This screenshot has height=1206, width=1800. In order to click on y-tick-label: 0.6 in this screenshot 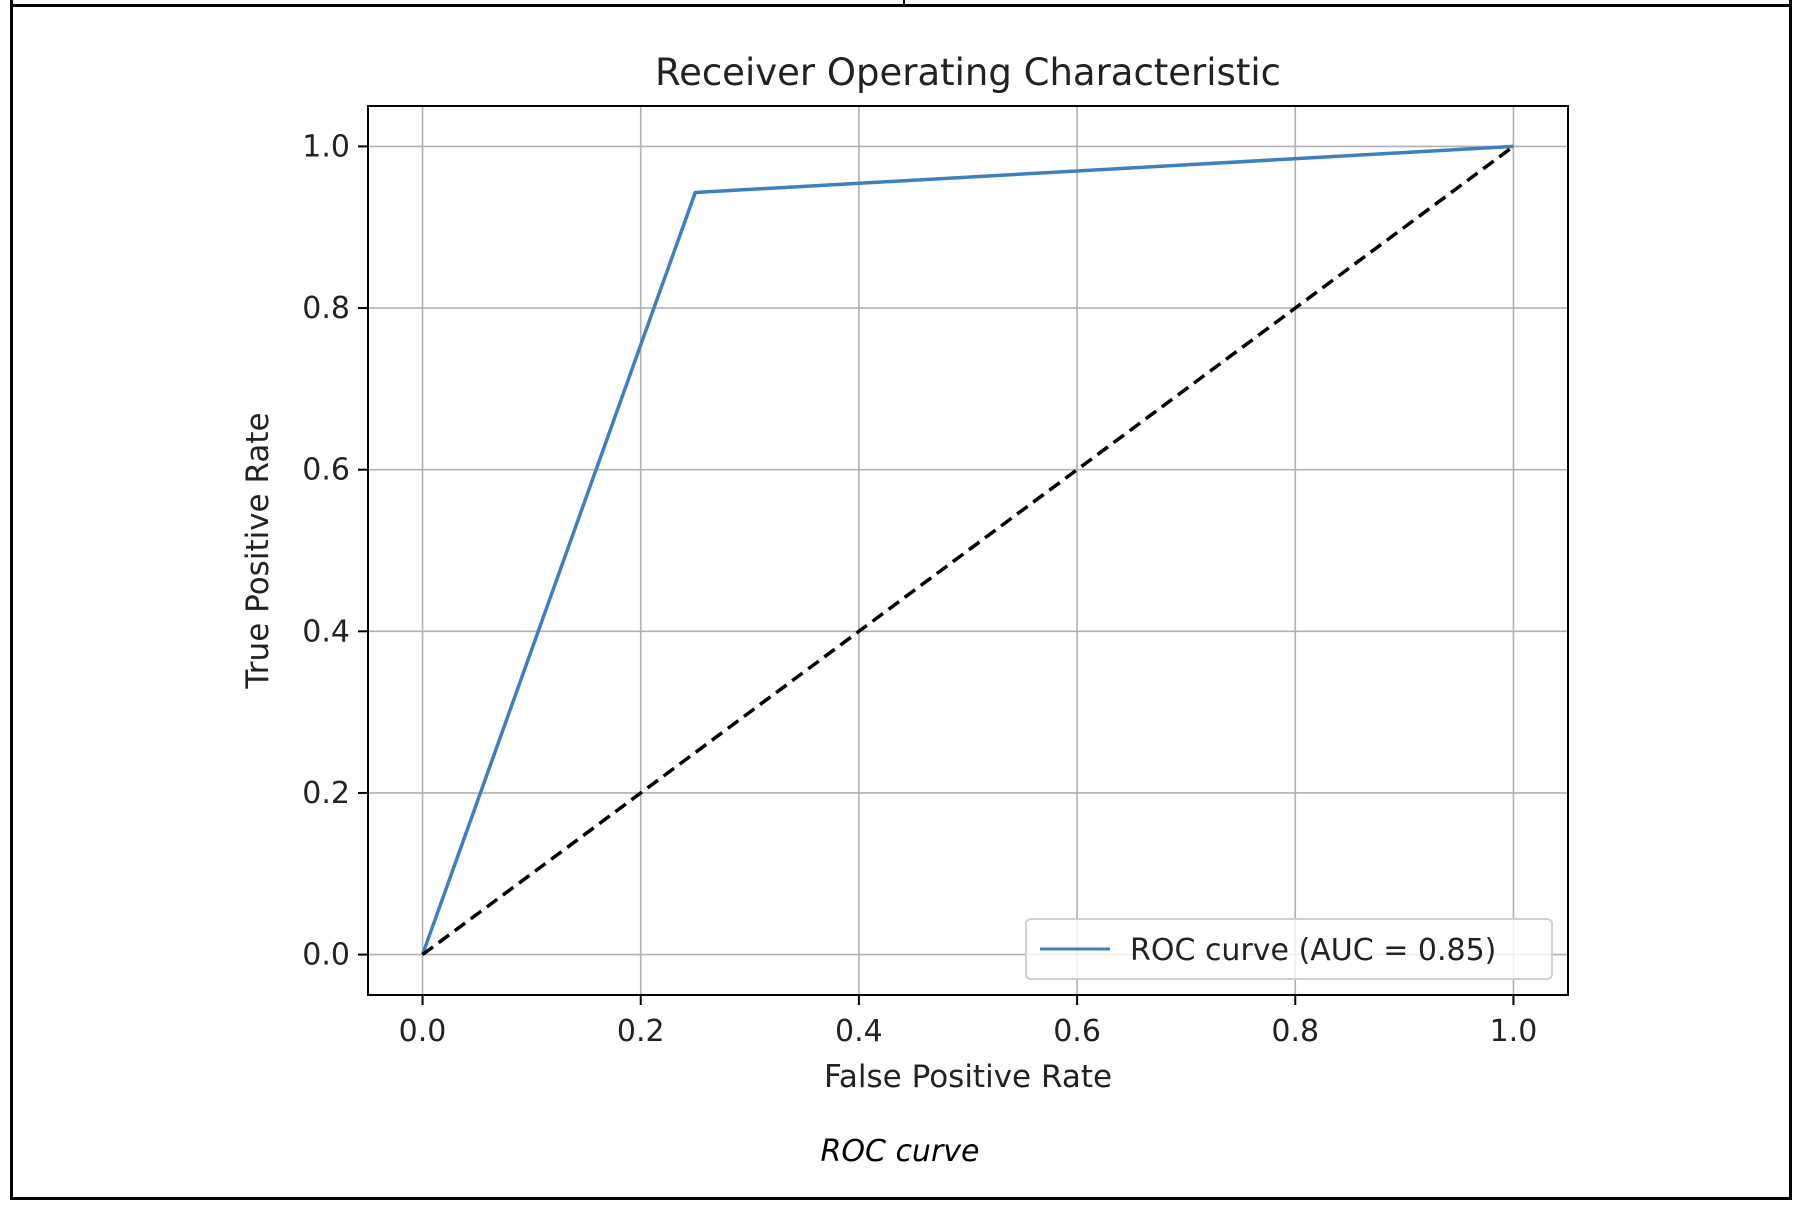, I will do `click(326, 470)`.